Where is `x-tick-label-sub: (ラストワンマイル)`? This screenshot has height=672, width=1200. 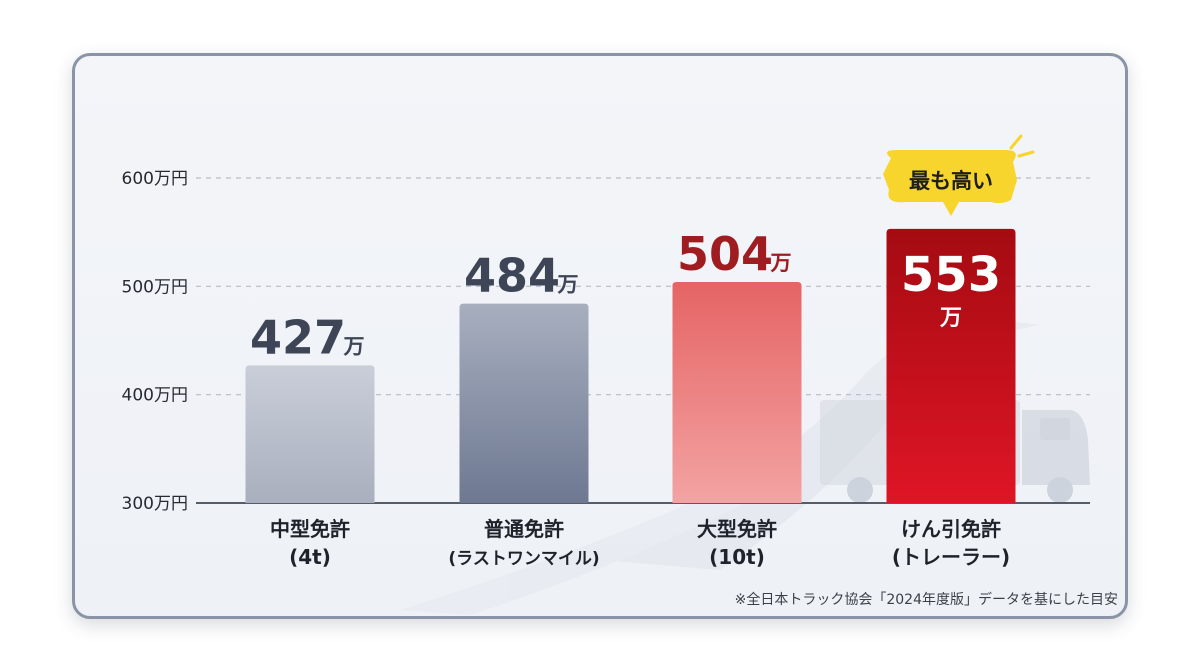 x-tick-label-sub: (ラストワンマイル) is located at coordinates (523, 559).